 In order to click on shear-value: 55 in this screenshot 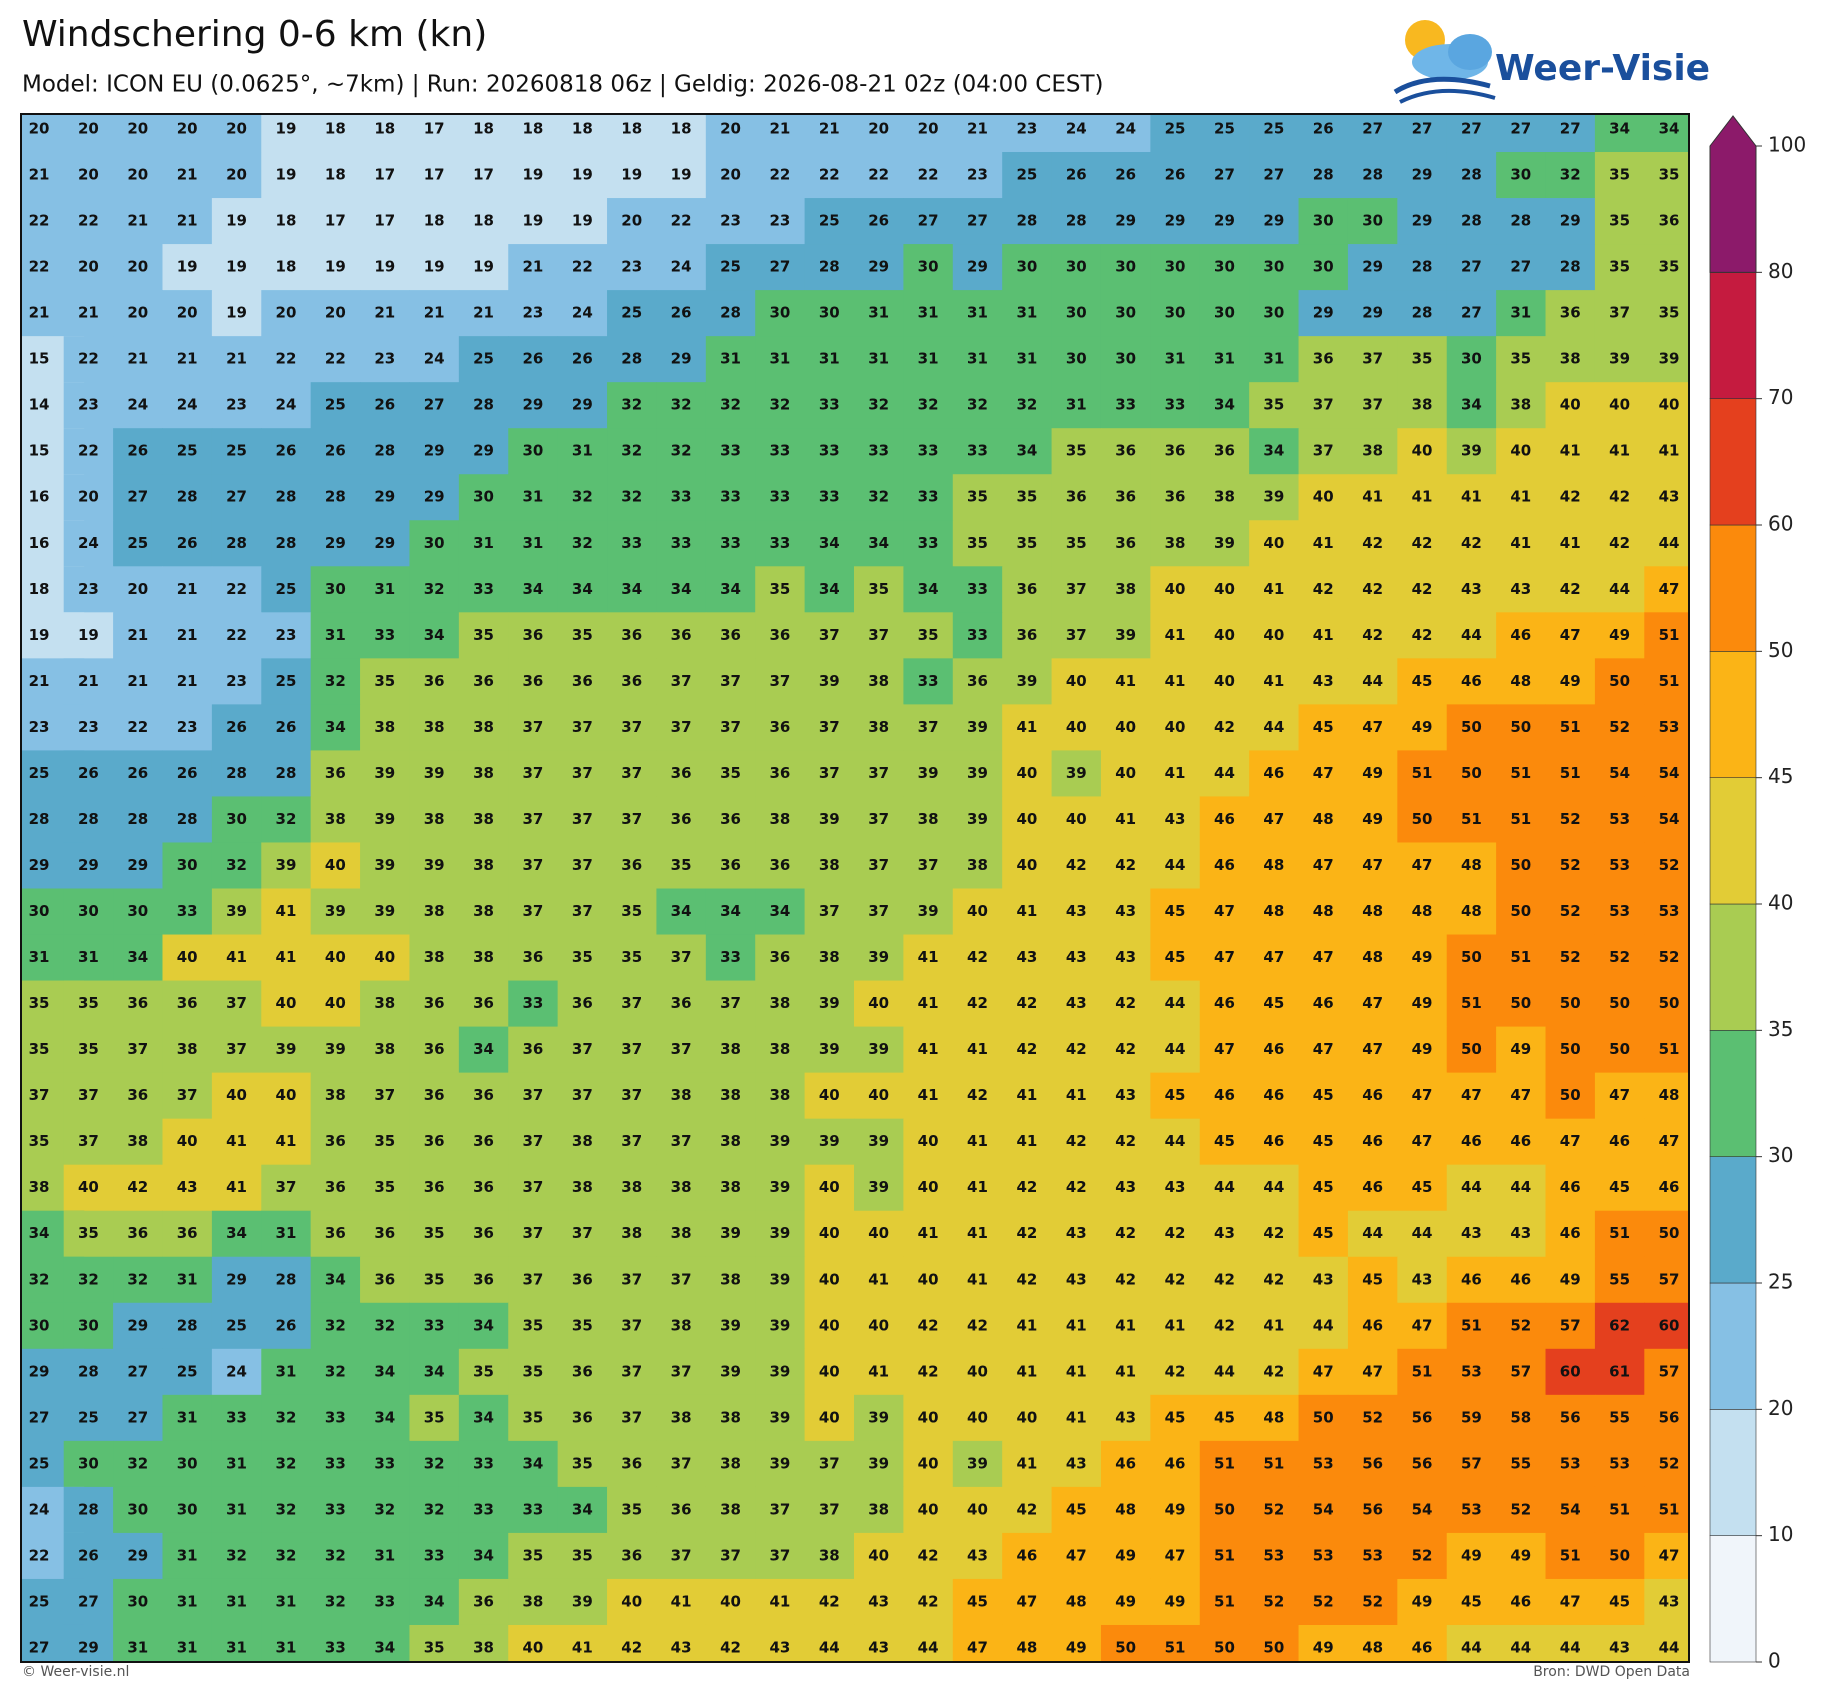, I will do `click(1619, 1417)`.